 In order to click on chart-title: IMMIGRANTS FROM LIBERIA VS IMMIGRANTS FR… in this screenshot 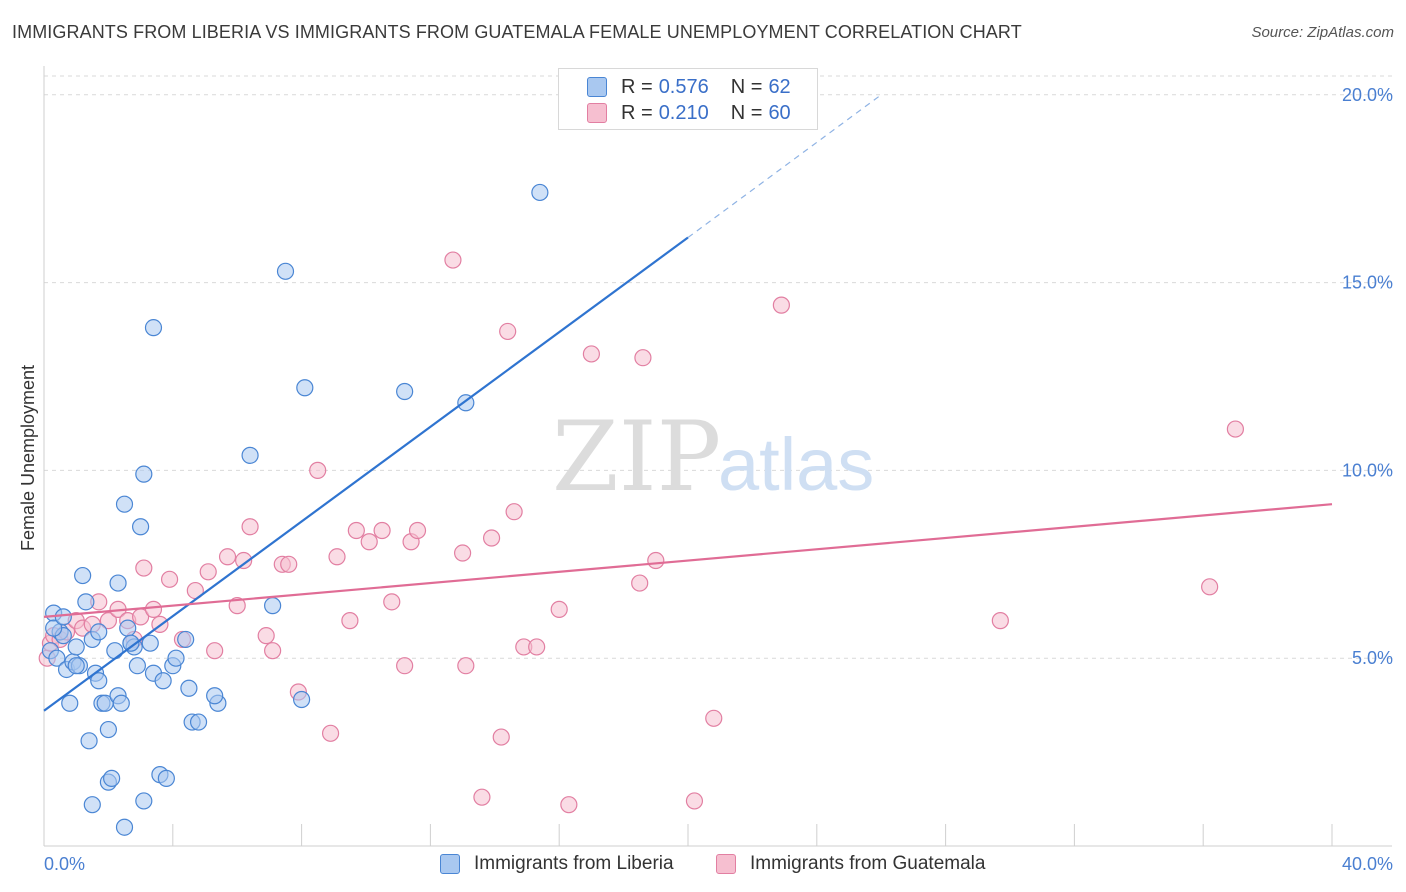, I will do `click(517, 32)`.